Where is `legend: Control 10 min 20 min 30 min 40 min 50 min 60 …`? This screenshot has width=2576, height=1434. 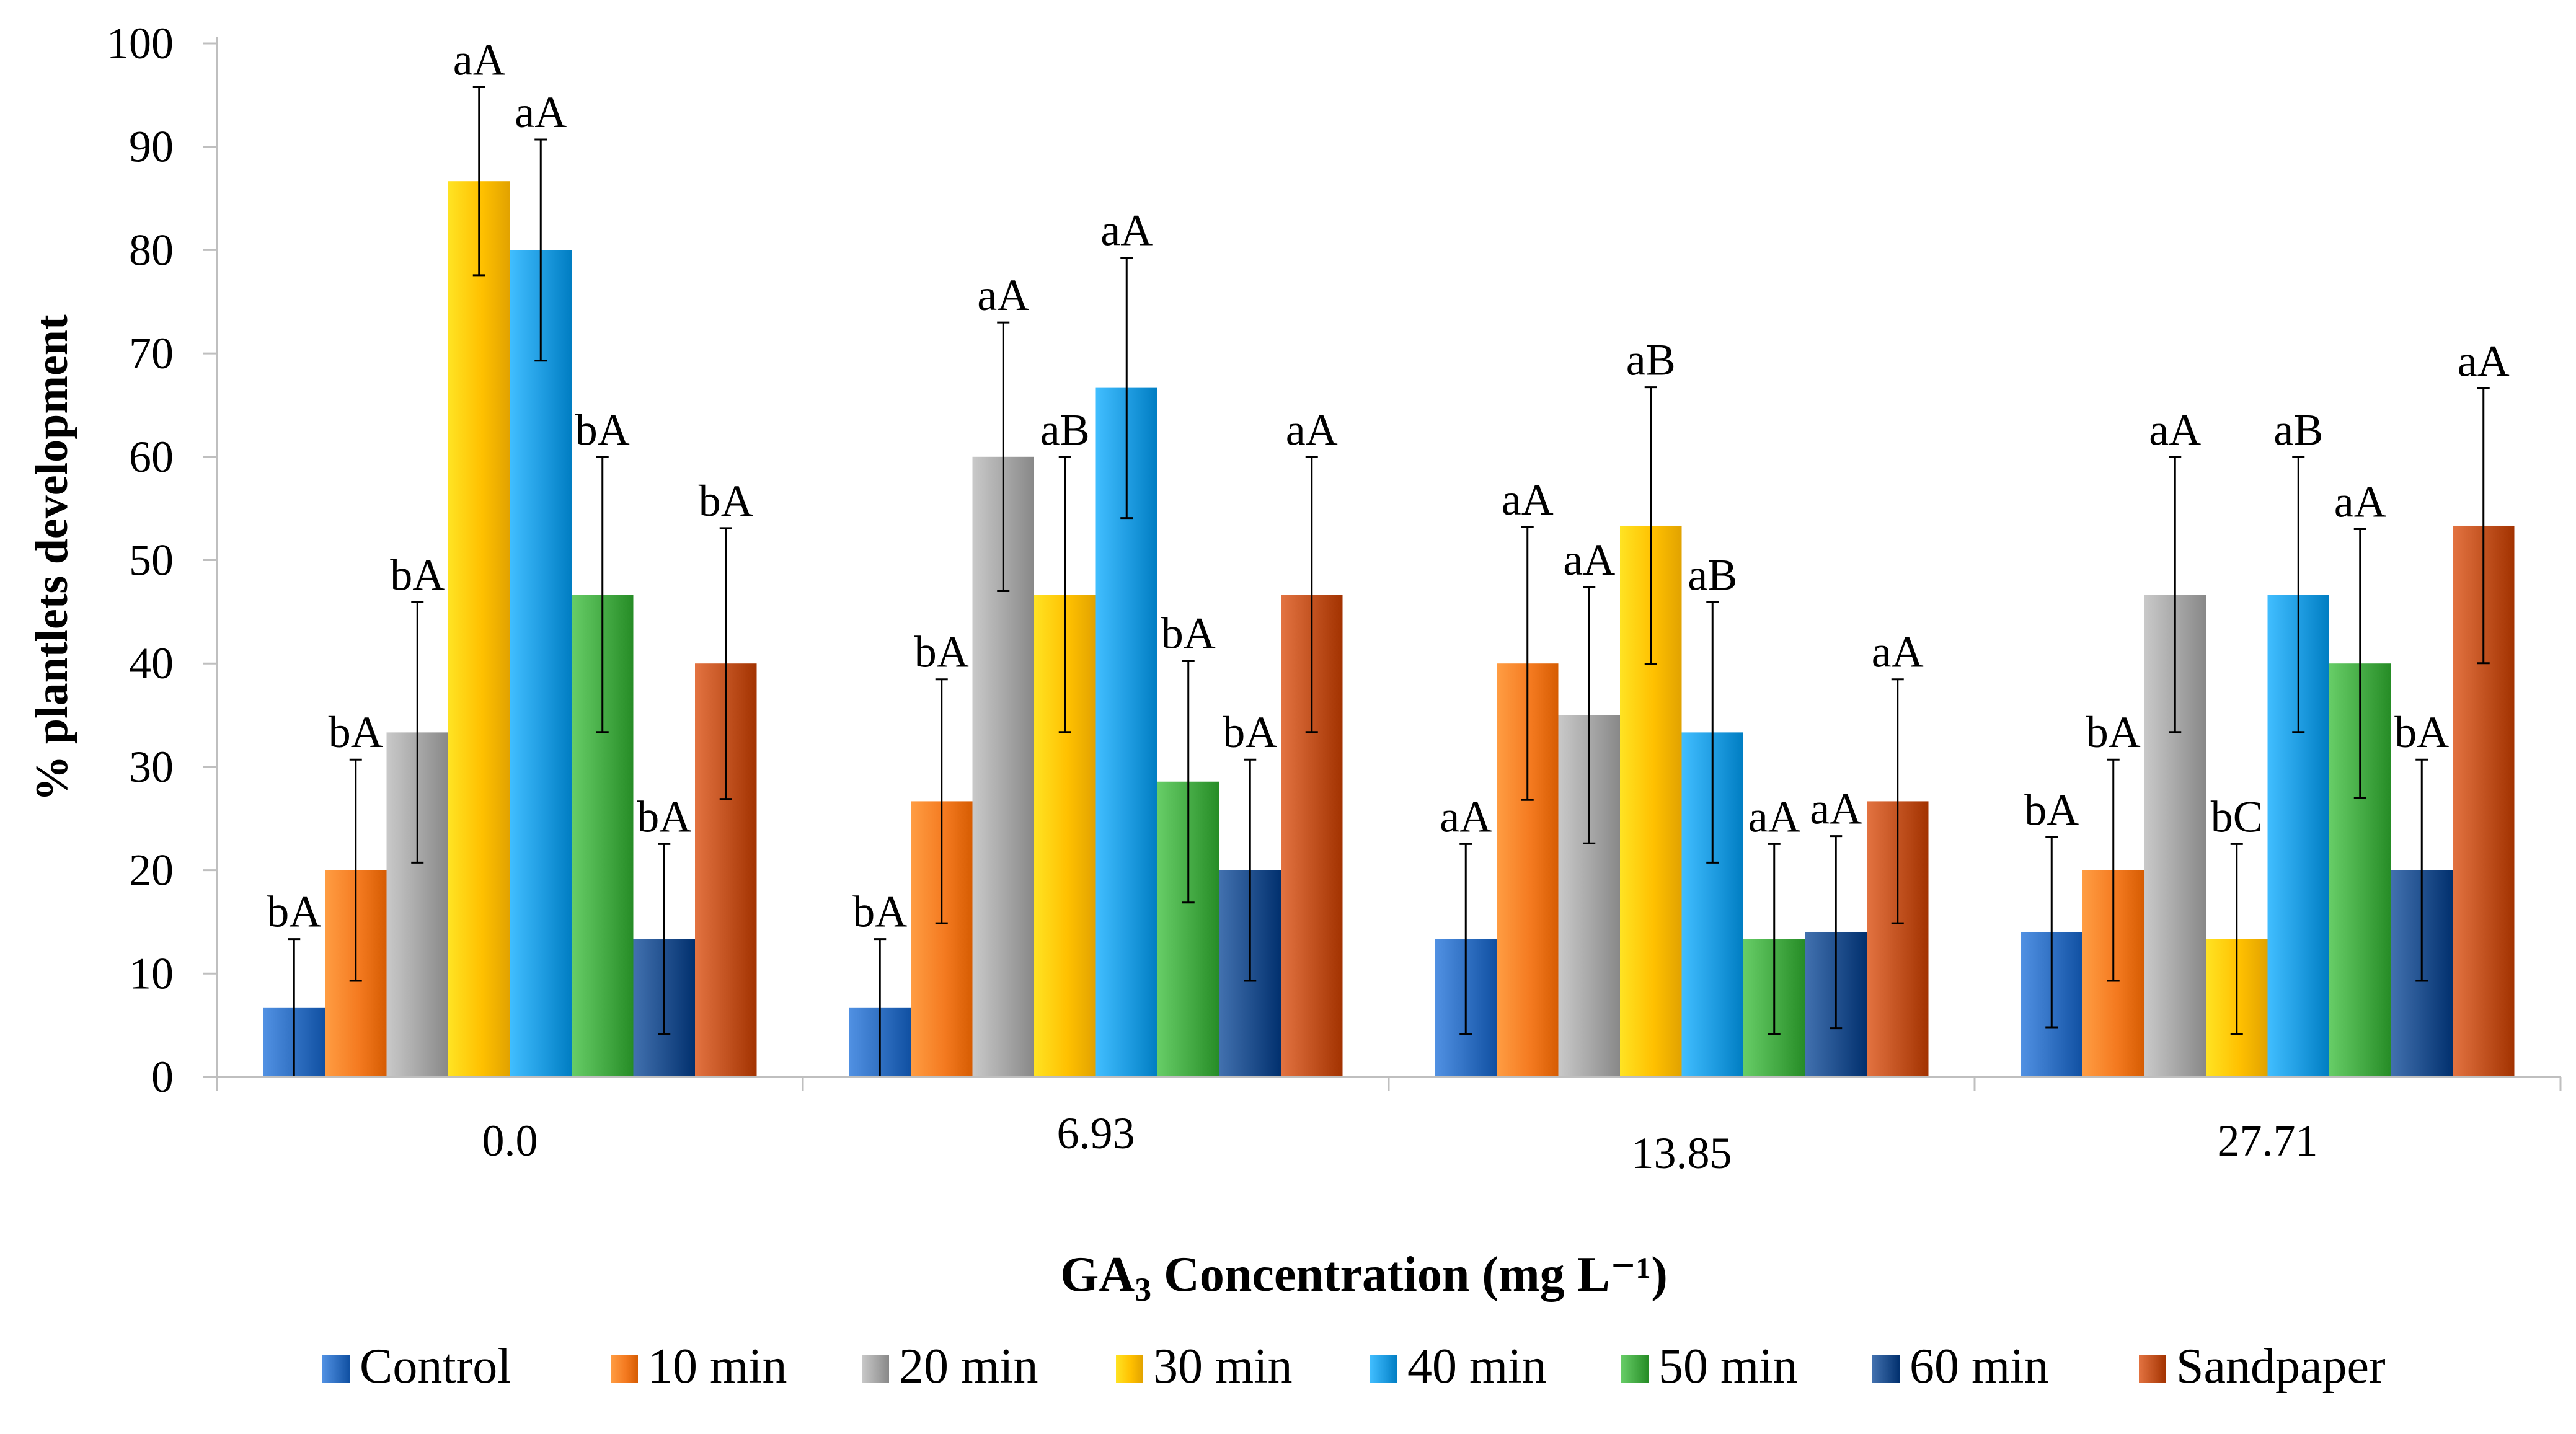 legend: Control 10 min 20 min 30 min 40 min 50 min 60 … is located at coordinates (1354, 1366).